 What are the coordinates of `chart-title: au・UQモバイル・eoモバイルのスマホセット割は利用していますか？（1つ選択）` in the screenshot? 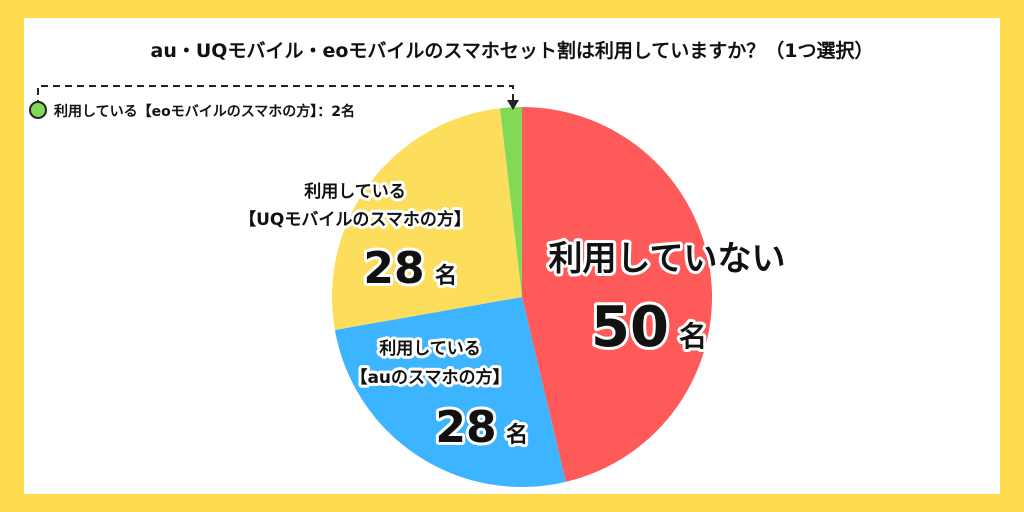 It's located at (512, 51).